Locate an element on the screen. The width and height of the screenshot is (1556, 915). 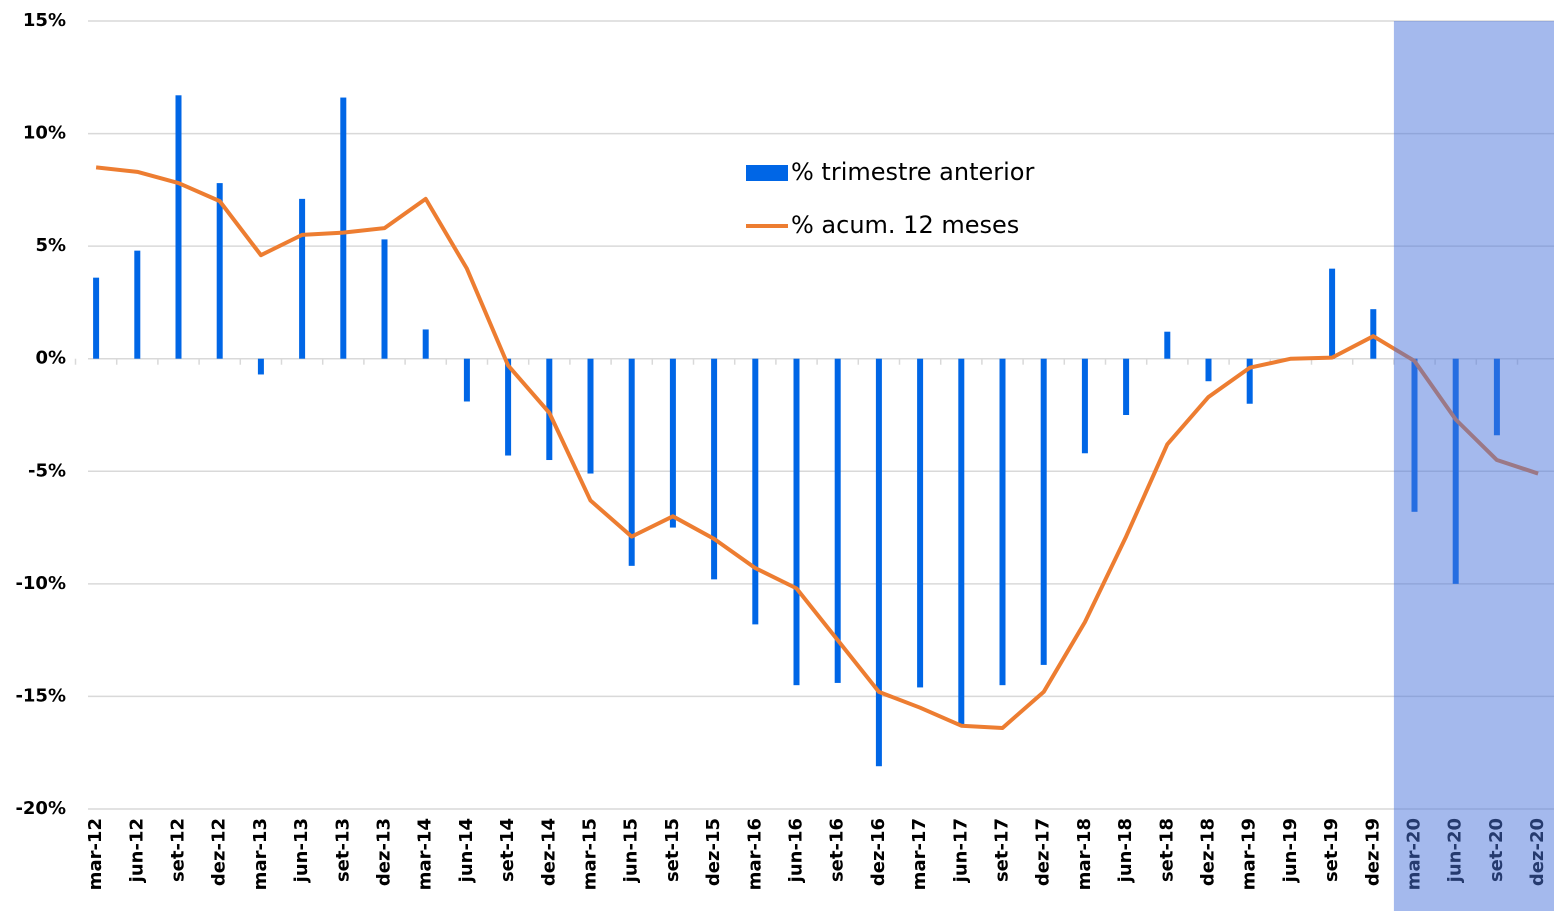
y-tick-label: -20% is located at coordinates (40, 808).